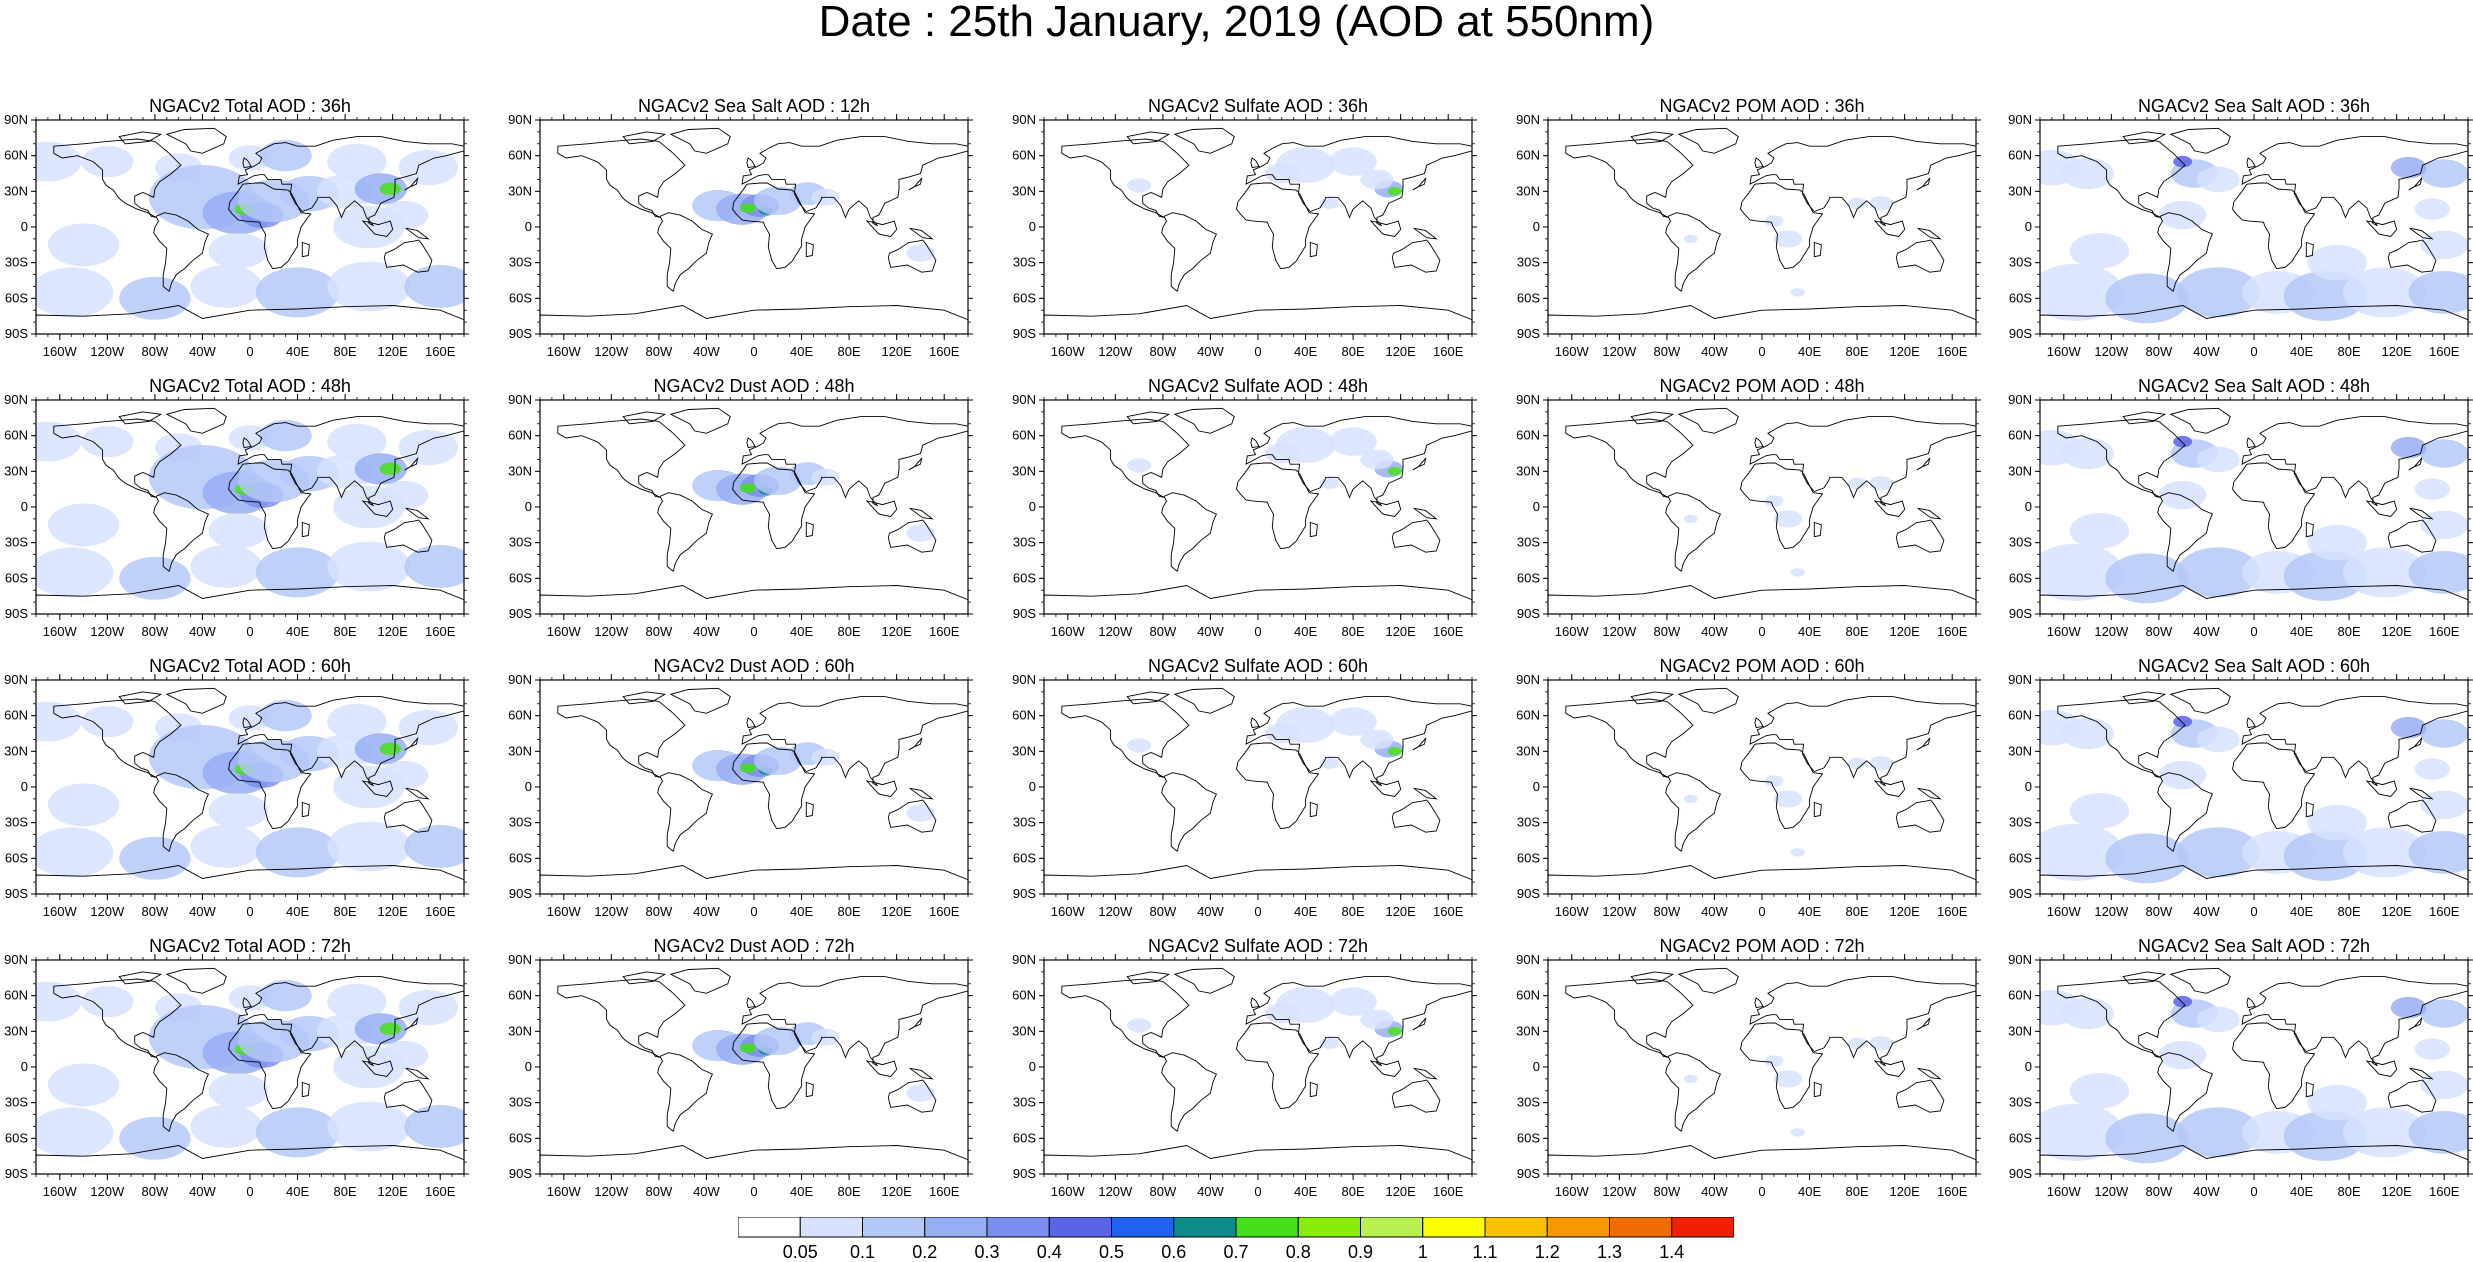 The width and height of the screenshot is (2473, 1262). What do you see at coordinates (800, 1252) in the screenshot?
I see `colorbar-level-label: 0.05` at bounding box center [800, 1252].